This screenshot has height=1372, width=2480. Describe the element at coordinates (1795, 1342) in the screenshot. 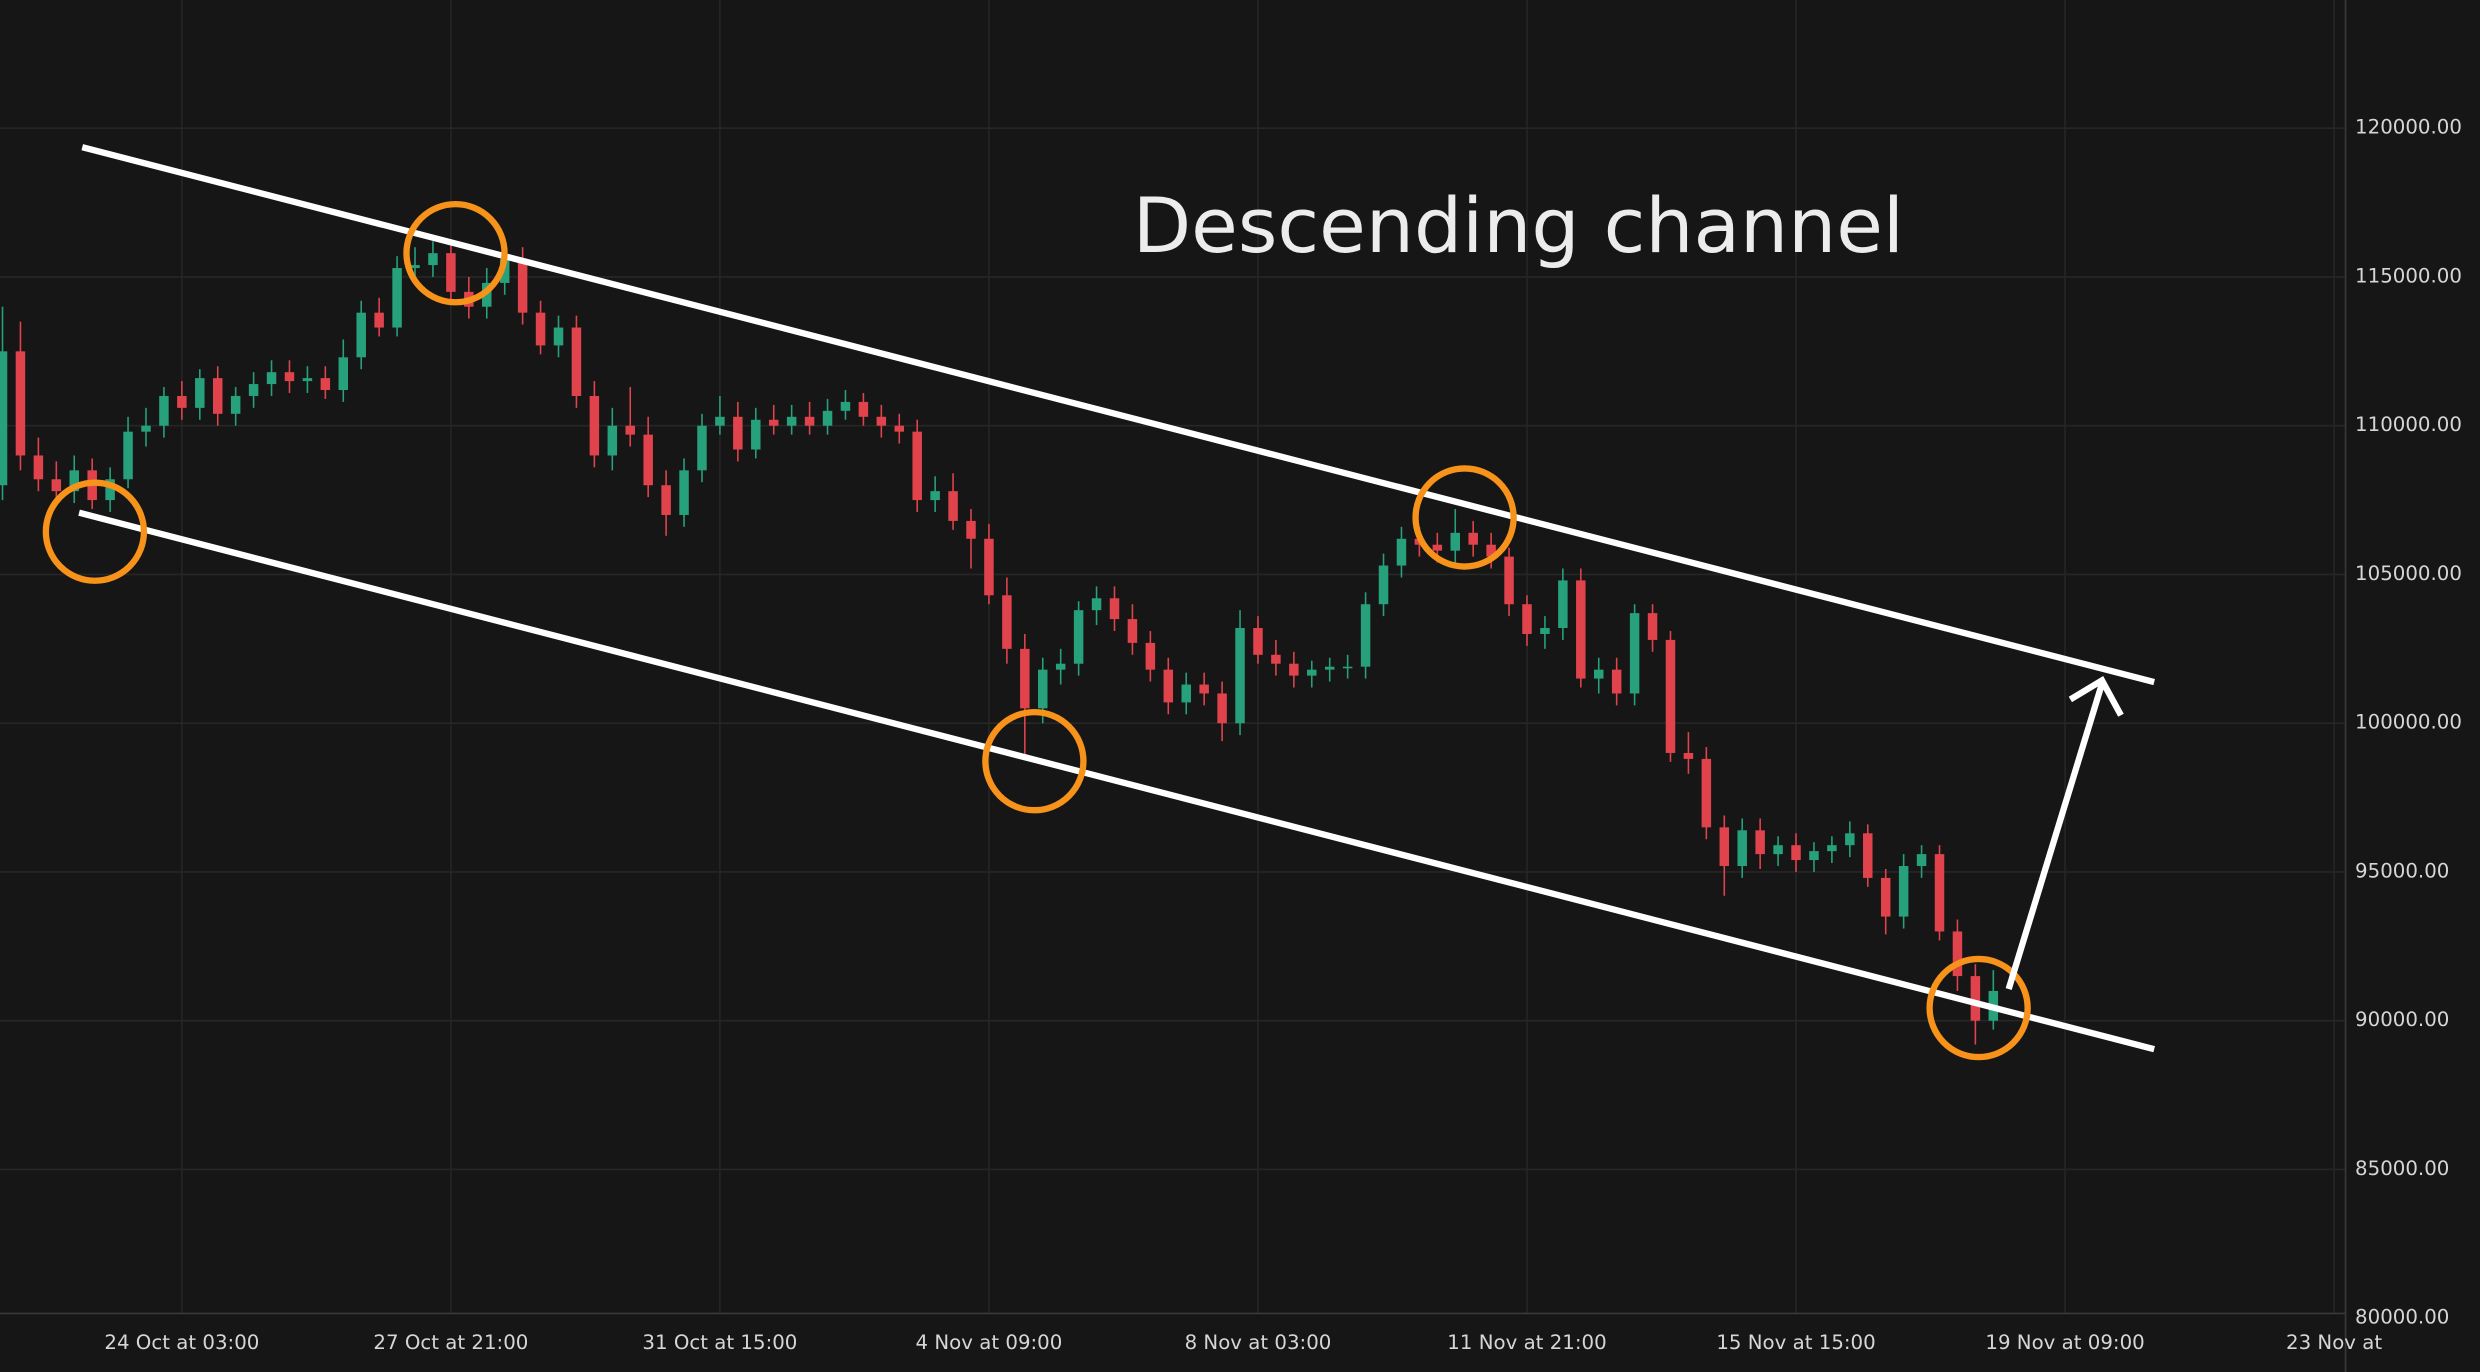

I see `x-tick-label: 15 Nov at 15:00` at that location.